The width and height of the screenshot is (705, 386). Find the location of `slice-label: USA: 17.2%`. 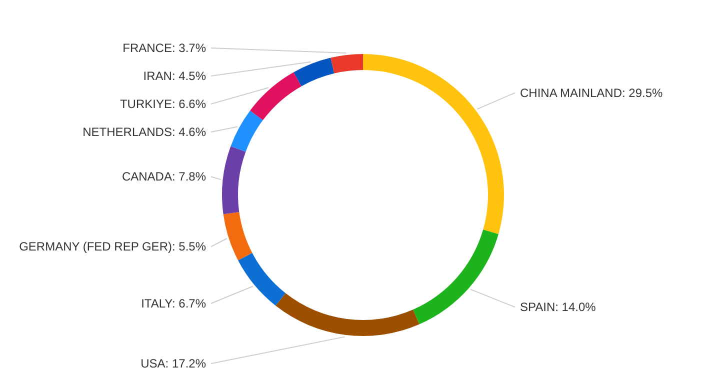

slice-label: USA: 17.2% is located at coordinates (173, 363).